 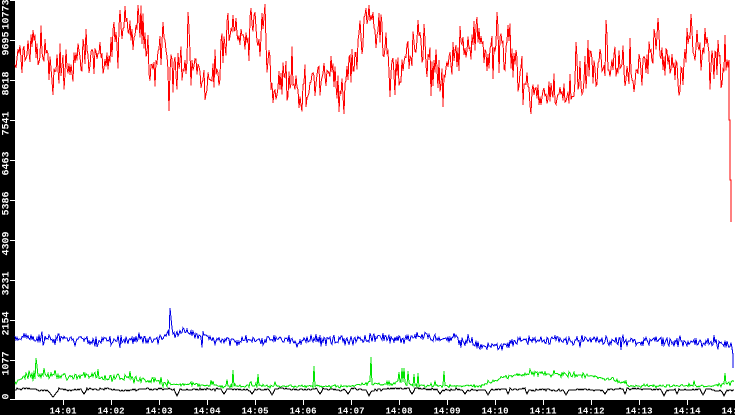 I want to click on svg-text: 4309, so click(x=7, y=243).